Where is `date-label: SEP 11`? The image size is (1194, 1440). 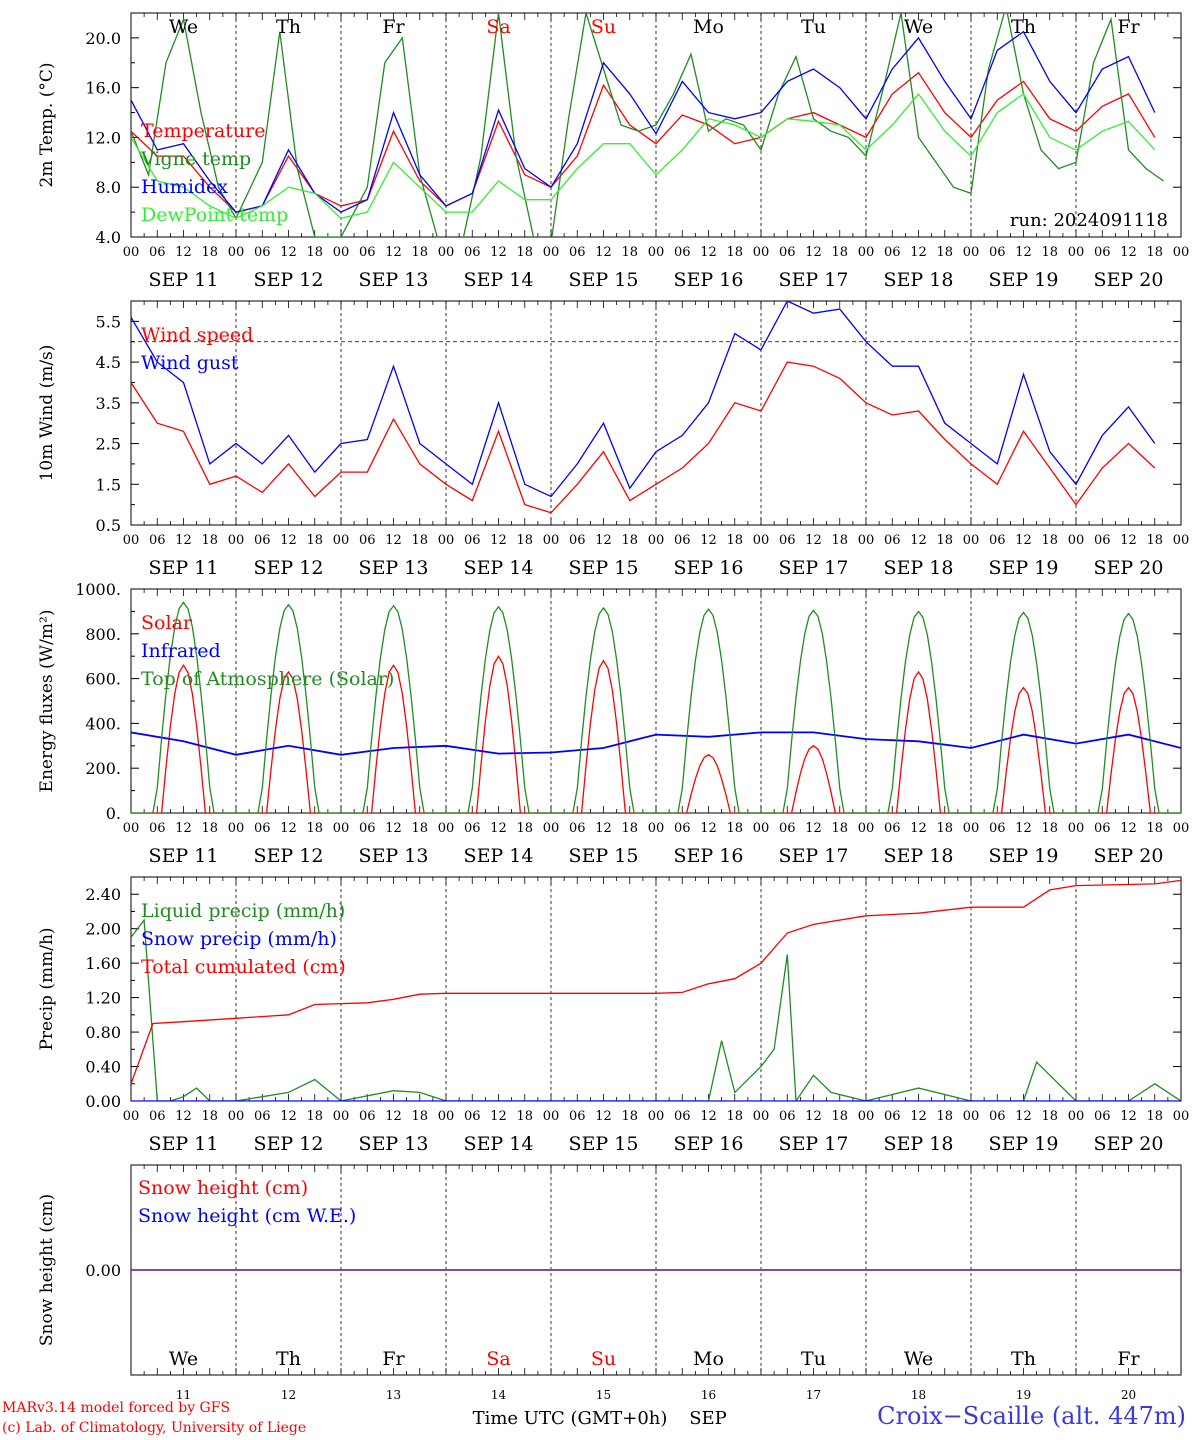
date-label: SEP 11 is located at coordinates (184, 568).